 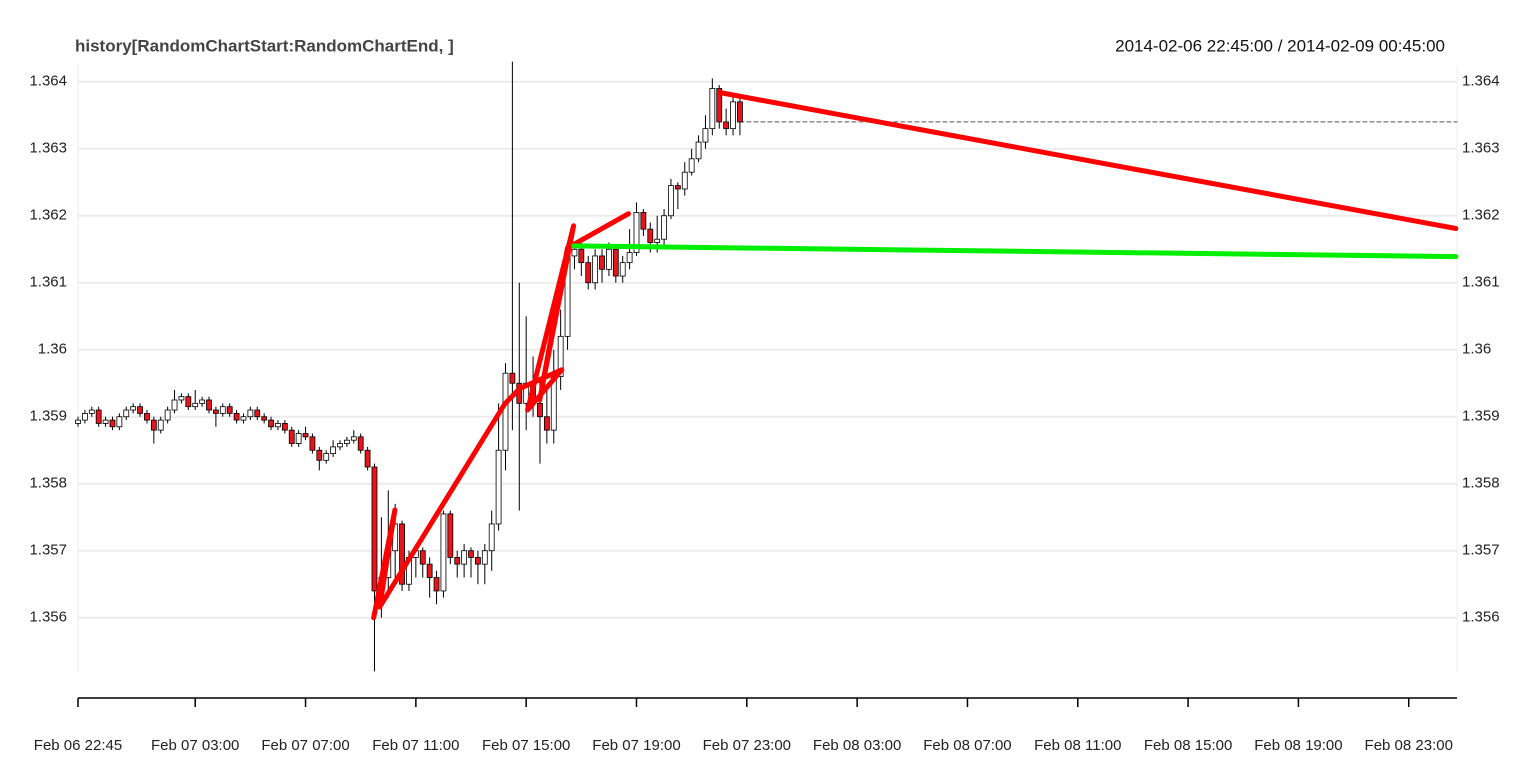 I want to click on y-tick-label-right: 1.361, so click(x=1481, y=282).